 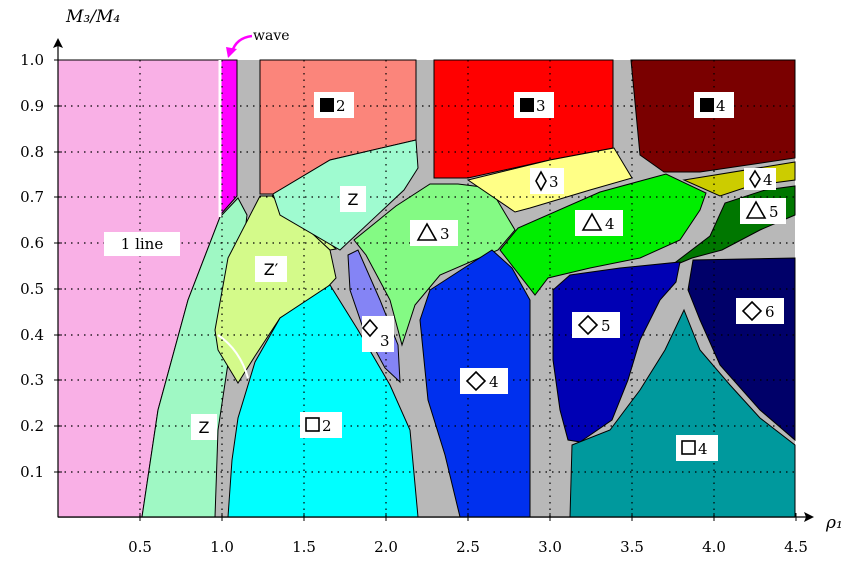 I want to click on label-tri-3: 3, so click(x=445, y=234).